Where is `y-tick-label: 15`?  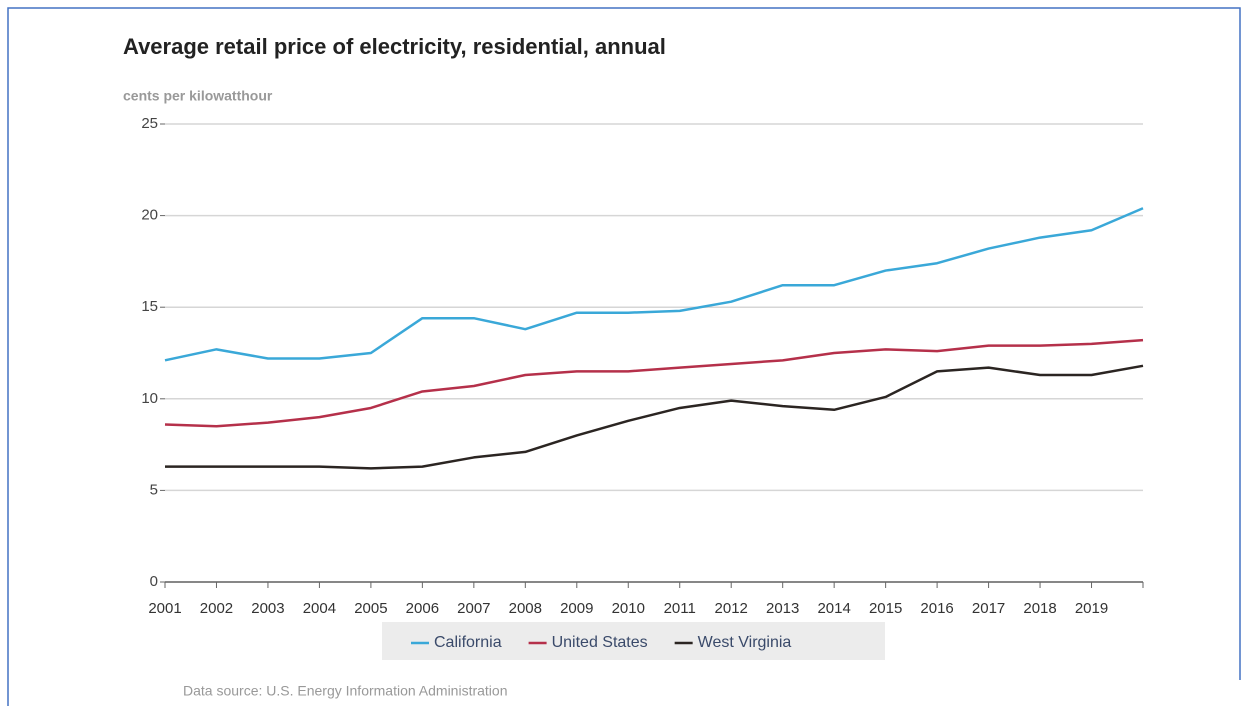
y-tick-label: 15 is located at coordinates (149, 306).